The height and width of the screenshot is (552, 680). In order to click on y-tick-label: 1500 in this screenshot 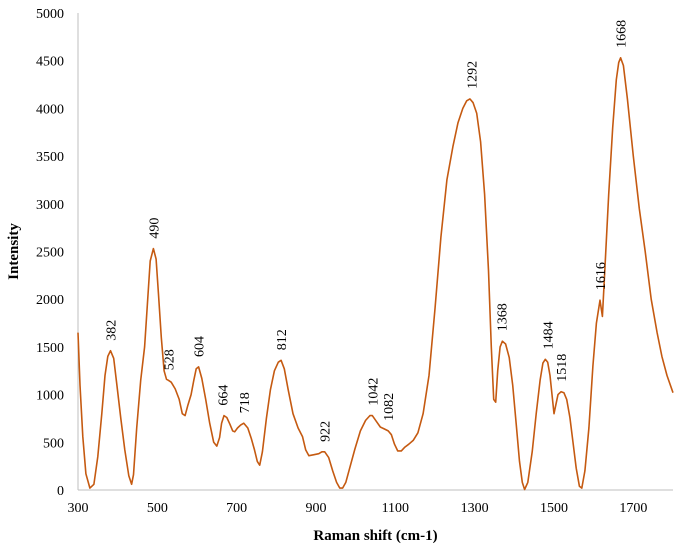, I will do `click(50, 348)`.